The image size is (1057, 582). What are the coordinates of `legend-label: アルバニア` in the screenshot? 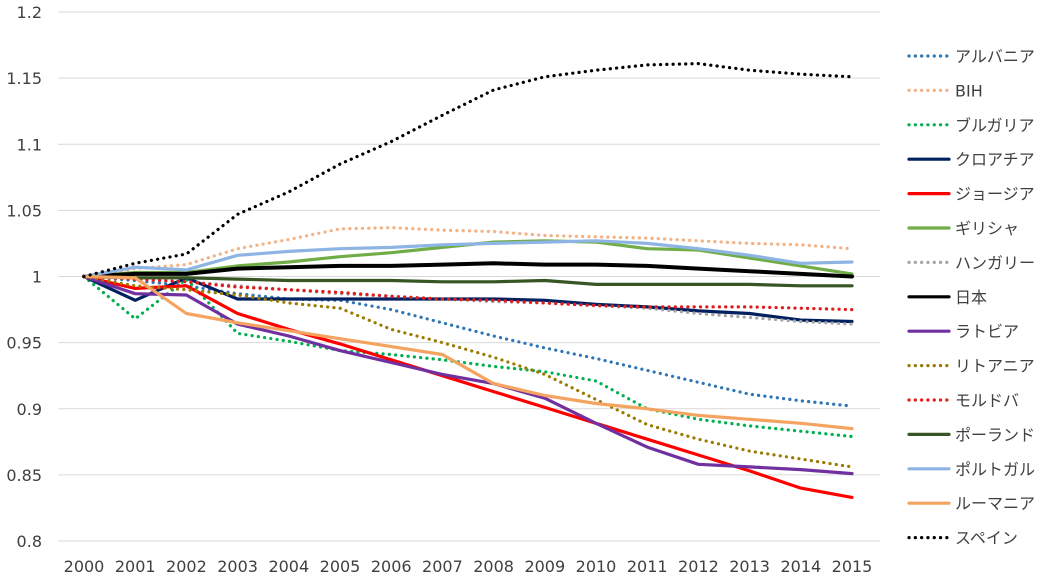 It's located at (995, 56).